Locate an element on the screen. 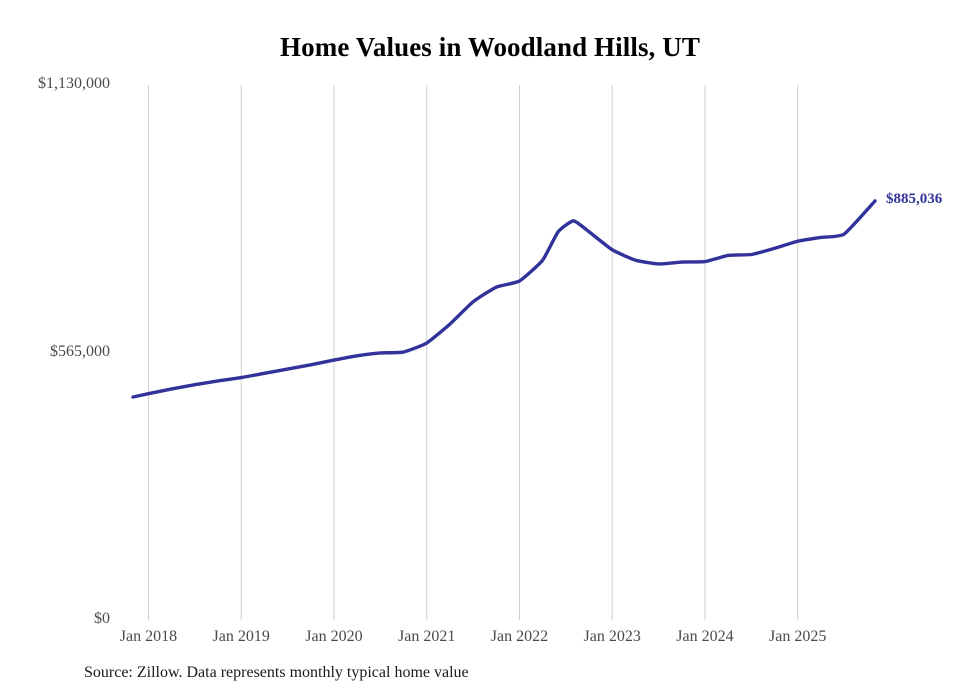 The width and height of the screenshot is (980, 699). x-tick-label: Jan 2020 is located at coordinates (334, 636).